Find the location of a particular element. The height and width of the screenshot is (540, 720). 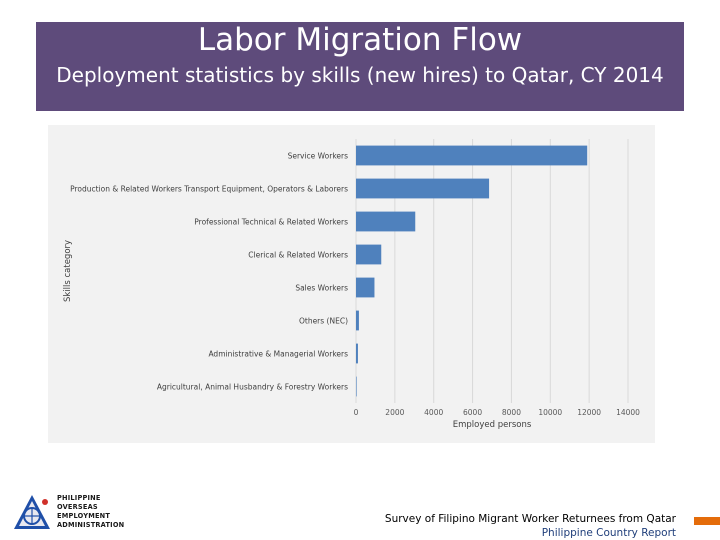

x-axis-label: Employed persons is located at coordinates (492, 425).